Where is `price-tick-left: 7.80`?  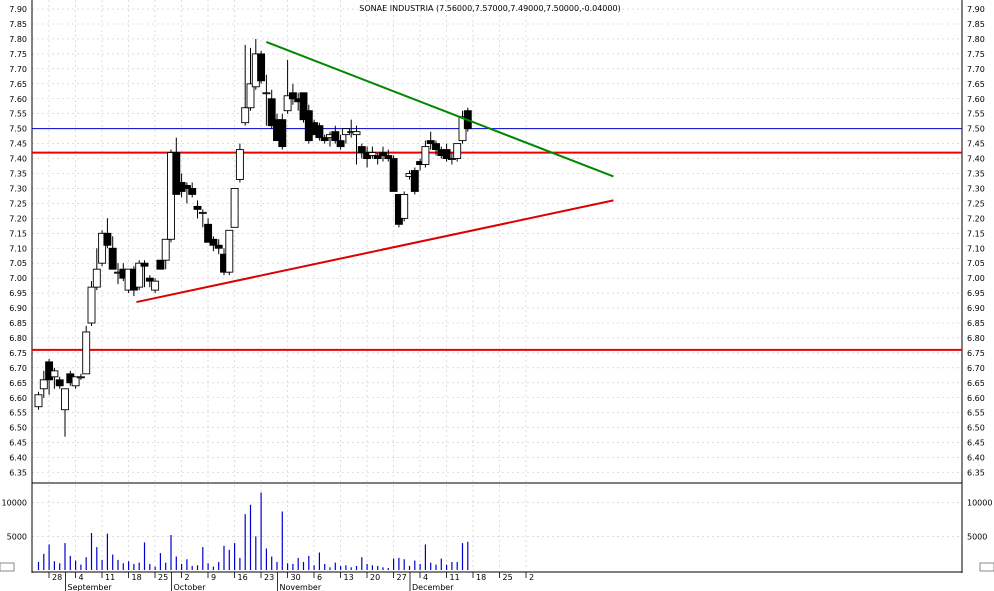 price-tick-left: 7.80 is located at coordinates (18, 39).